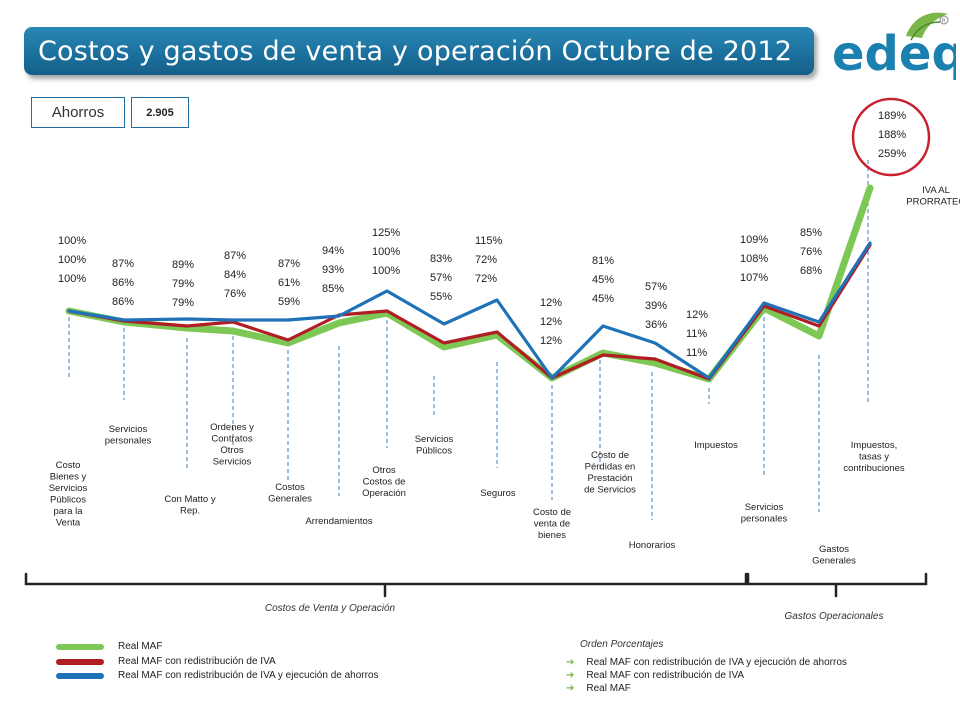 Image resolution: width=960 pixels, height=720 pixels. I want to click on category-label: IVA AL, so click(936, 190).